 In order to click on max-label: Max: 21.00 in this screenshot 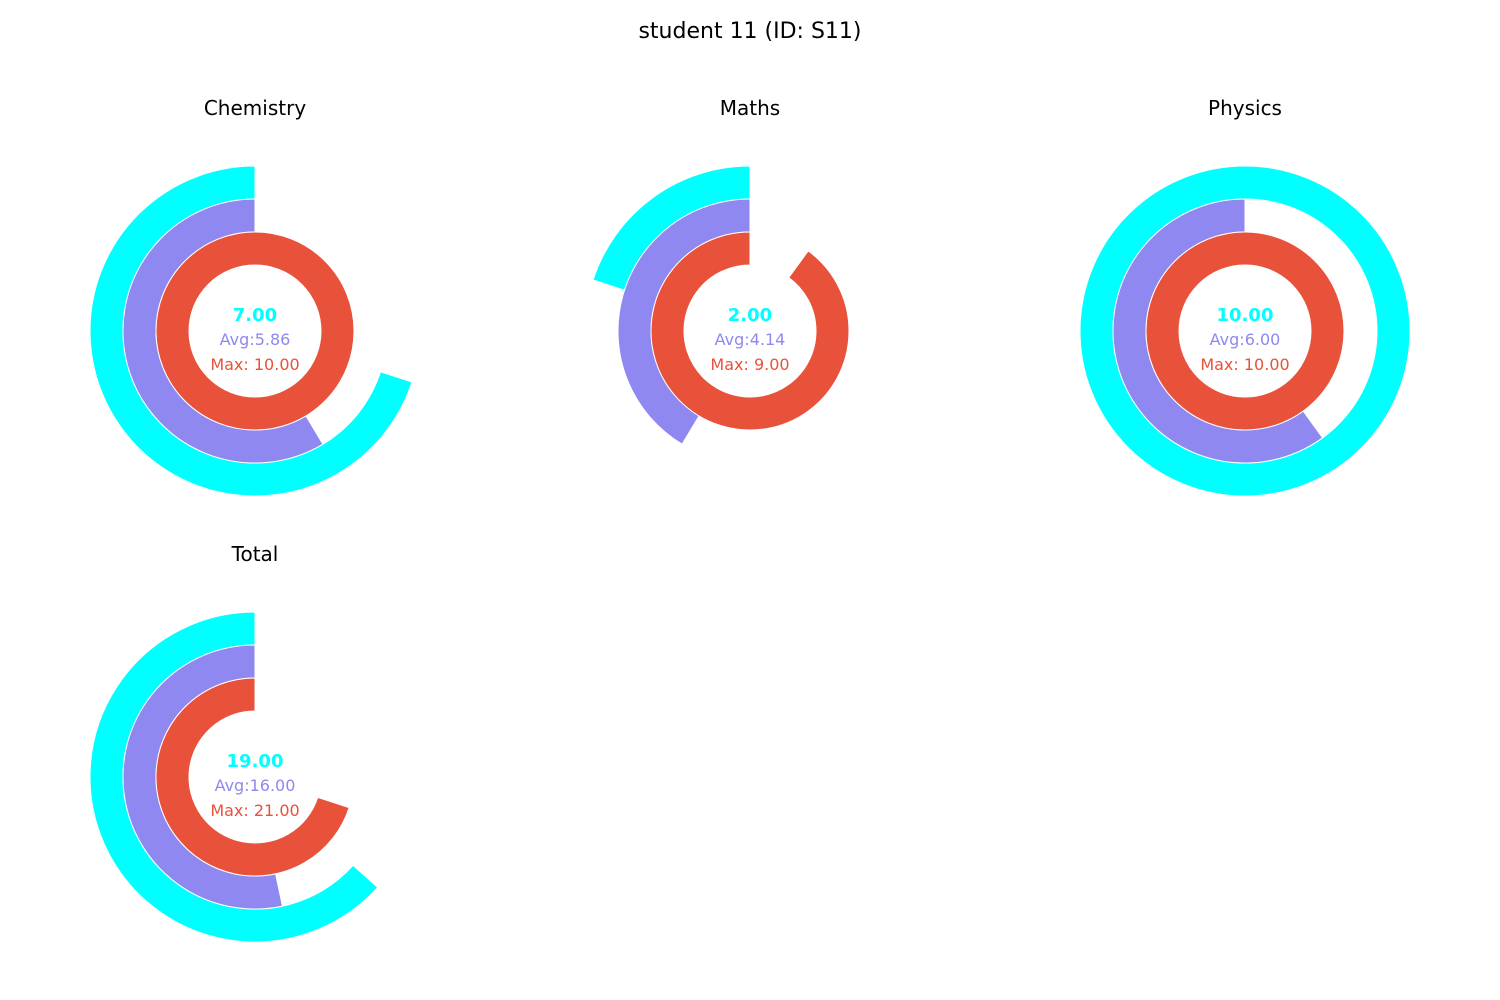, I will do `click(254, 810)`.